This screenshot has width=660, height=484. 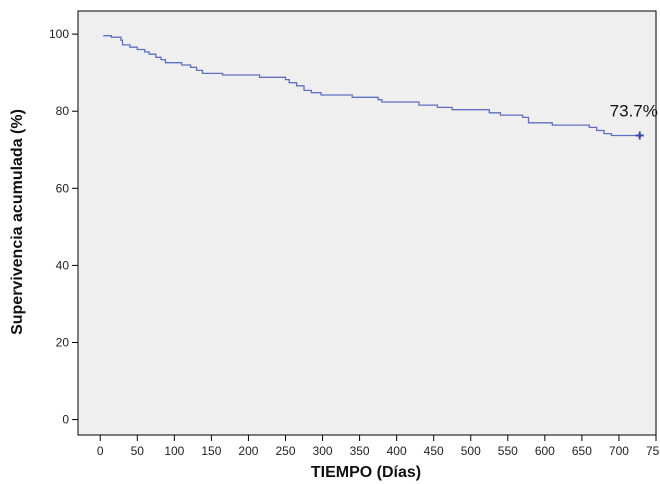 What do you see at coordinates (545, 451) in the screenshot?
I see `x-tick-label: 600` at bounding box center [545, 451].